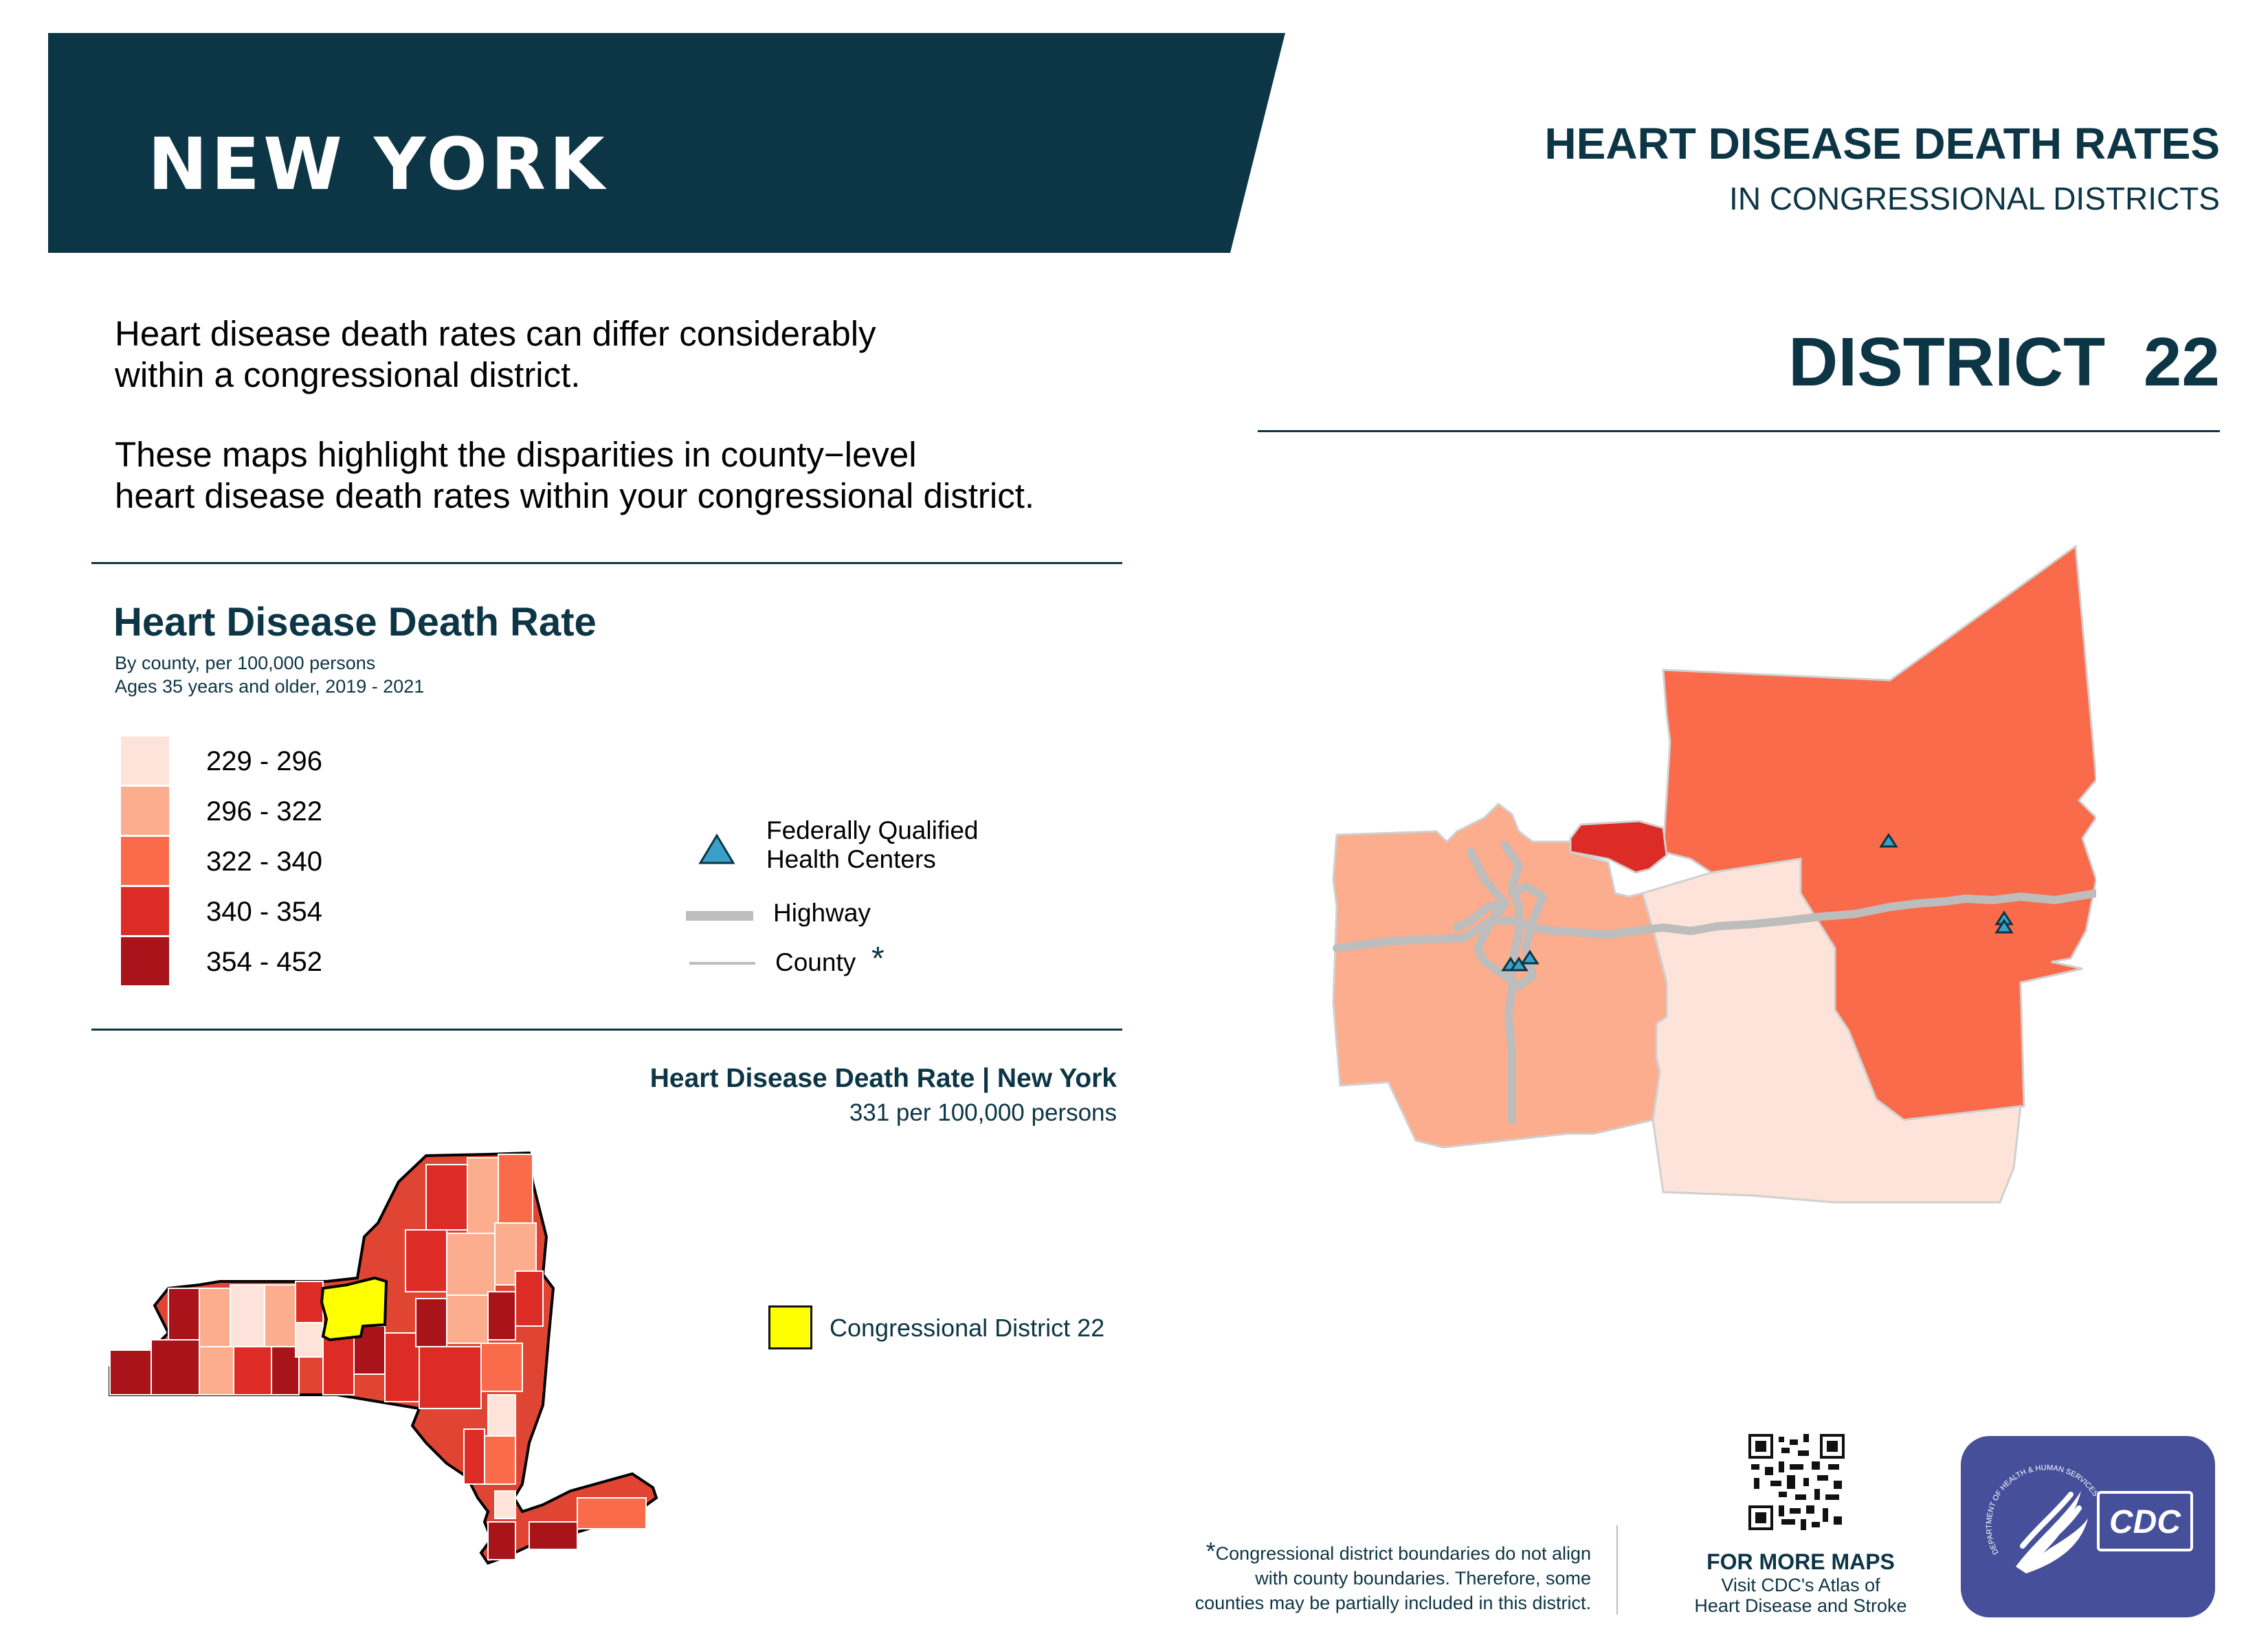 This screenshot has height=1649, width=2268. What do you see at coordinates (1800, 1561) in the screenshot?
I see `more-maps-heading: FOR MORE MAPS` at bounding box center [1800, 1561].